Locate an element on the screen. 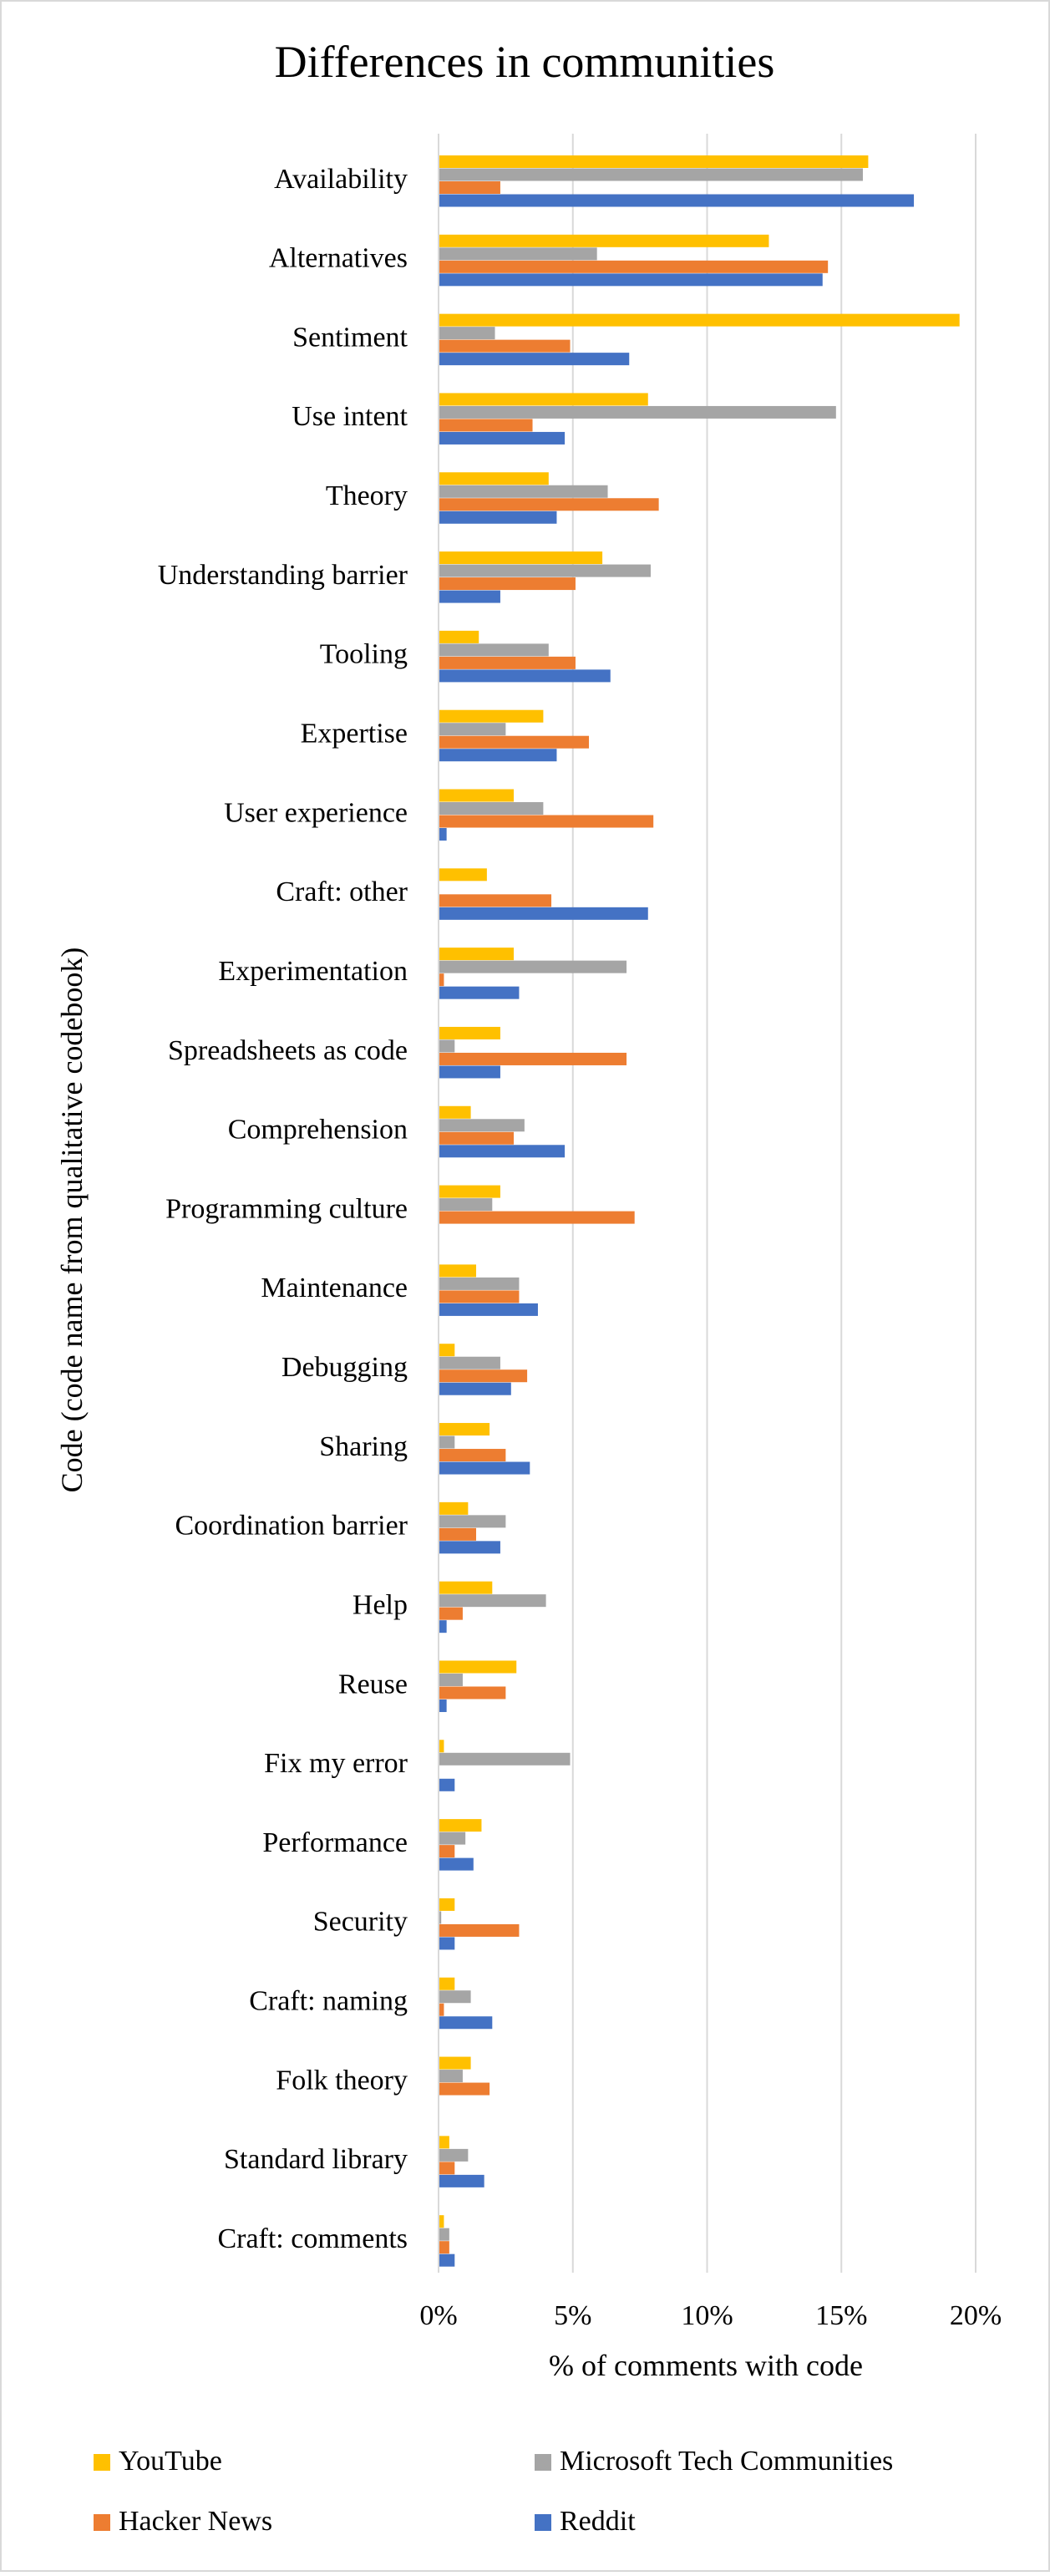 The height and width of the screenshot is (2576, 1050). category-label: Maintenance is located at coordinates (334, 1288).